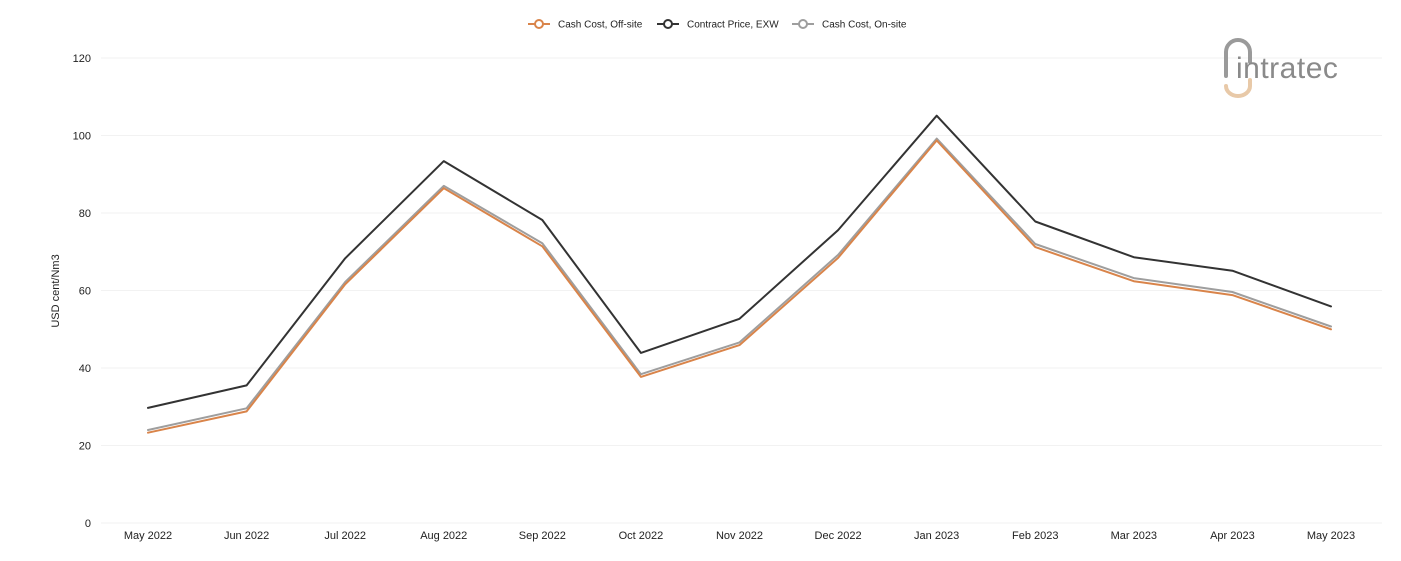 Image resolution: width=1401 pixels, height=561 pixels. Describe the element at coordinates (1035, 536) in the screenshot. I see `x-tick-label: Feb 2023` at that location.